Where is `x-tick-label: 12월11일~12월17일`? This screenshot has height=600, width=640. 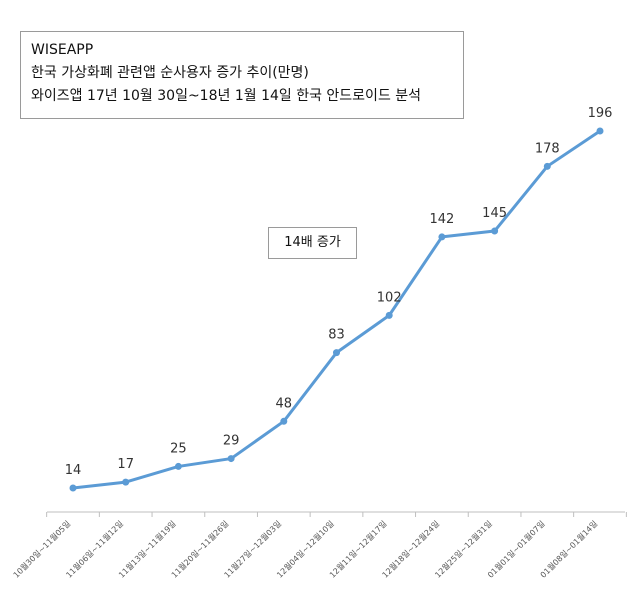 x-tick-label: 12월11일~12월17일 is located at coordinates (357, 548).